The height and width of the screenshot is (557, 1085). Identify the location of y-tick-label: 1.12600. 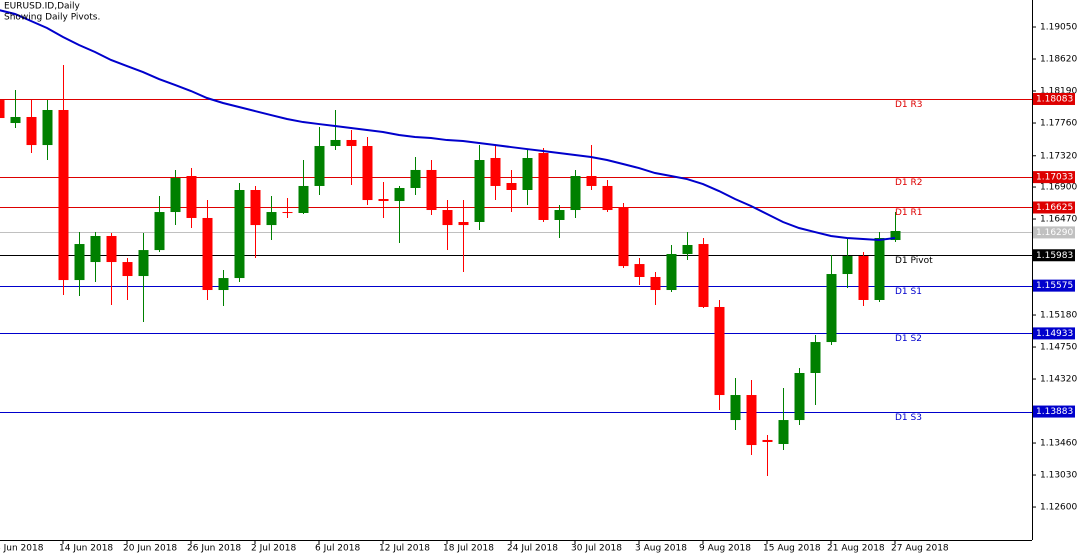
(1058, 508).